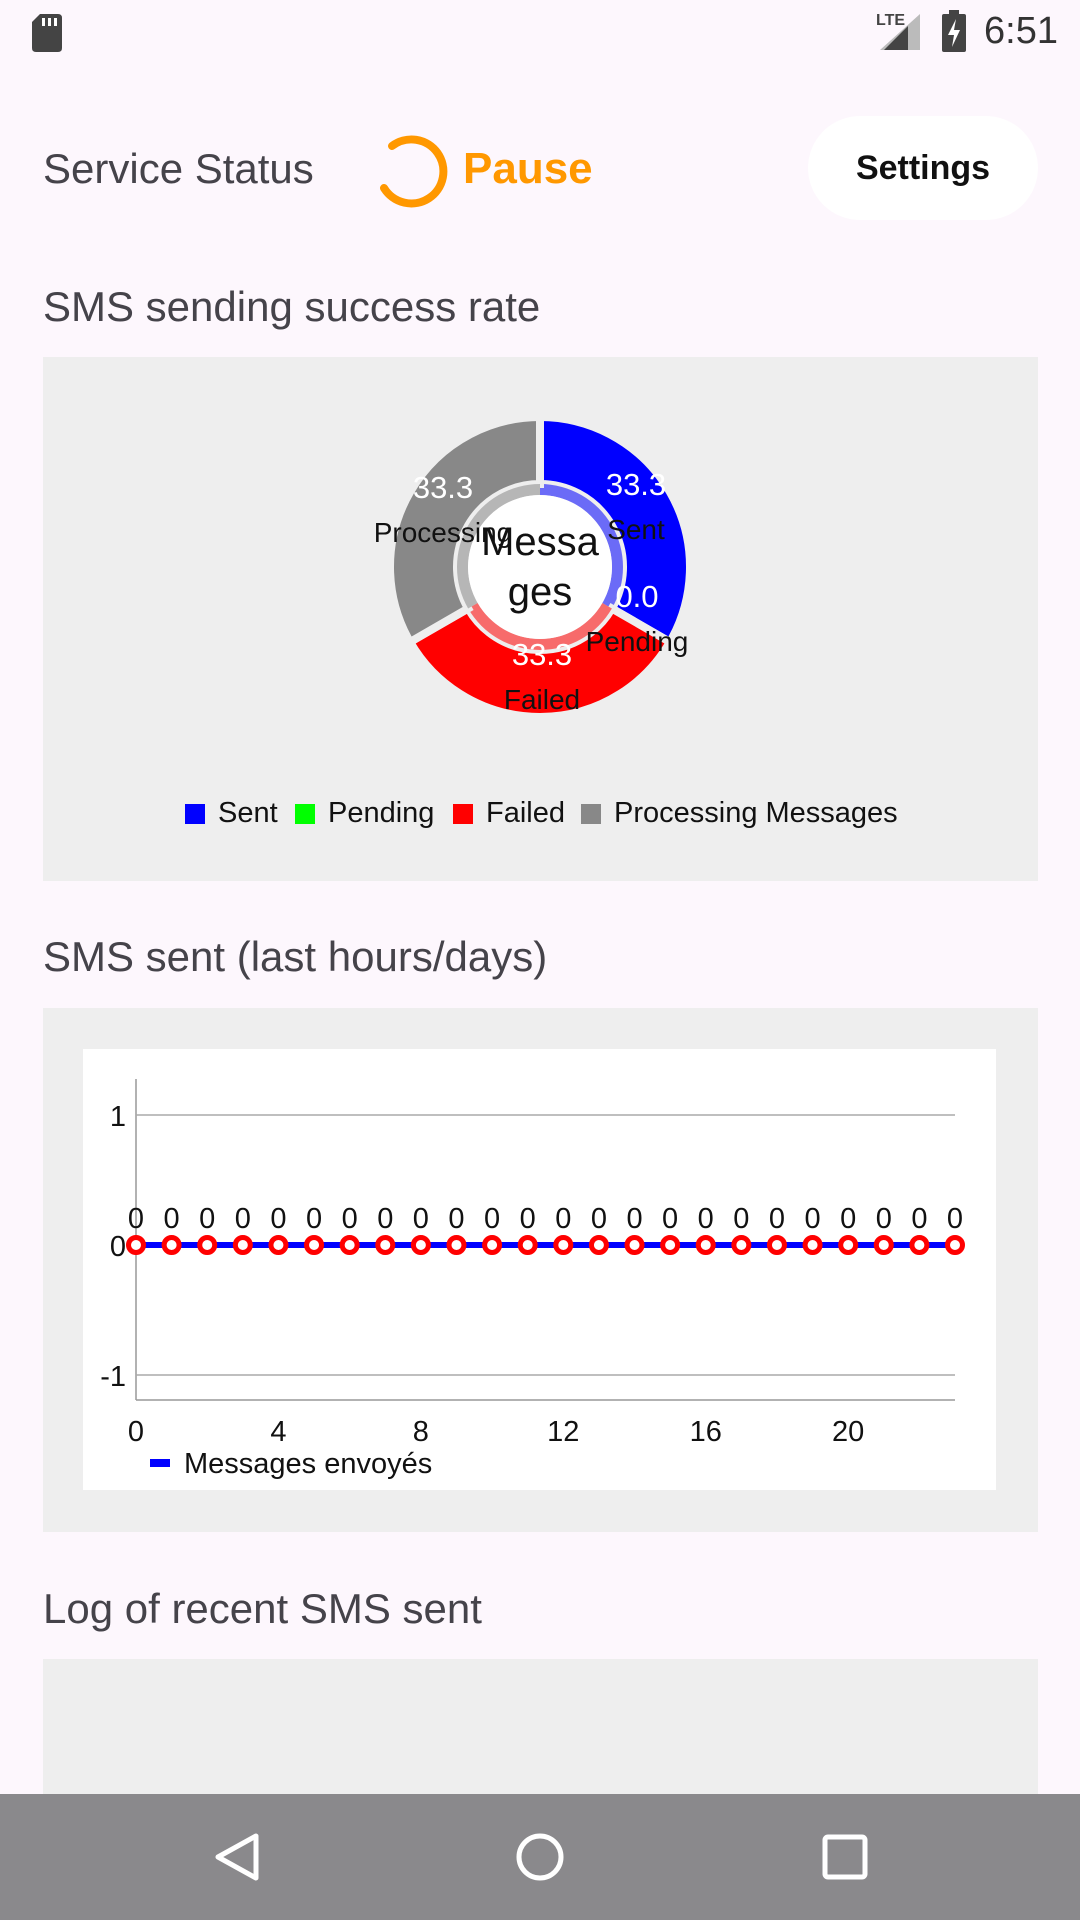 The height and width of the screenshot is (1920, 1080). Describe the element at coordinates (231, 813) in the screenshot. I see `legend-sent: Sent` at that location.